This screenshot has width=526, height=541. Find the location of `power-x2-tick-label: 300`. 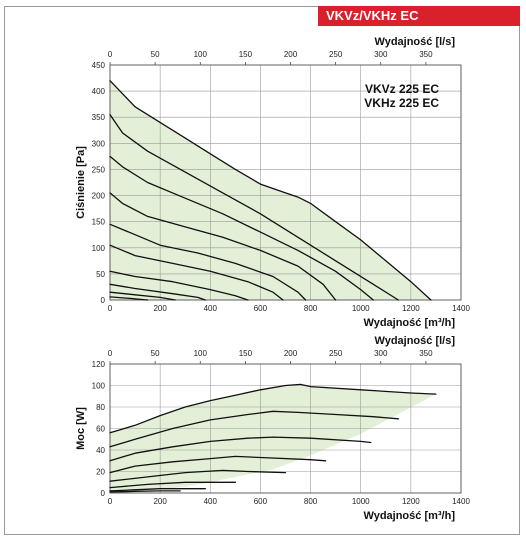

power-x2-tick-label: 300 is located at coordinates (381, 353).